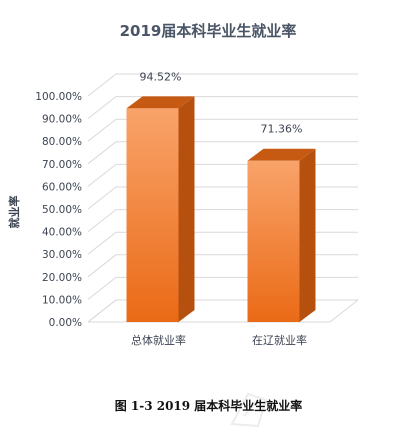 The image size is (417, 433). I want to click on y-axis-label: 就业率, so click(14, 212).